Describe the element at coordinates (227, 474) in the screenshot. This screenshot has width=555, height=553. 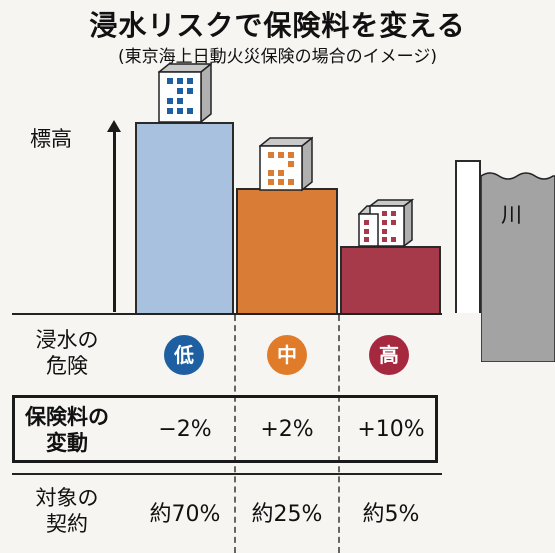
I see `table-row-divider` at that location.